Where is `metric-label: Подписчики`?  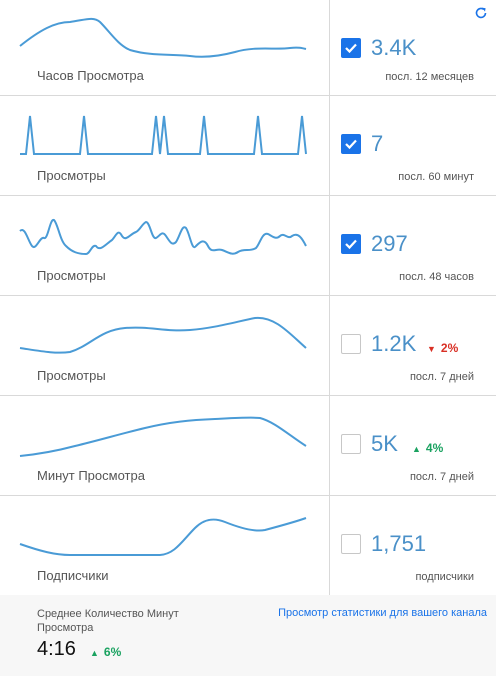 metric-label: Подписчики is located at coordinates (73, 575).